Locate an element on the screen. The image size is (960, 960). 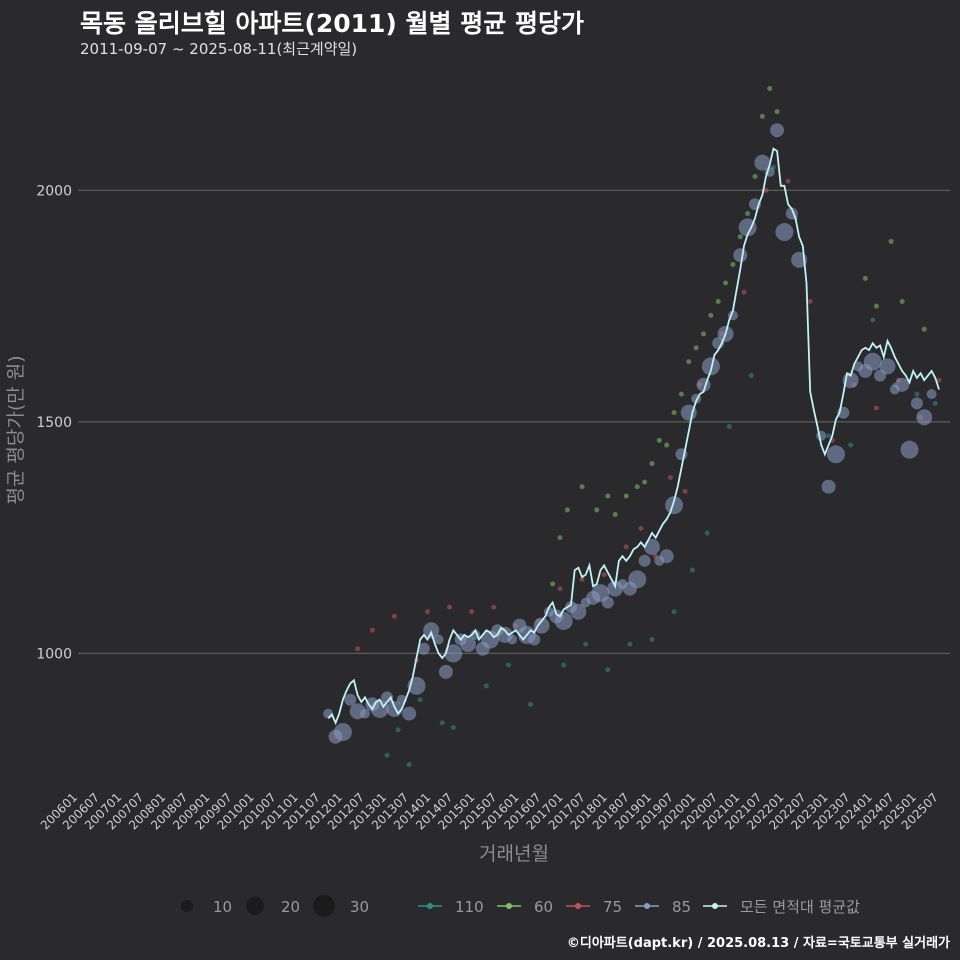
legend: 10 20 30 110 60 75 85 모든 면적대 평균값 is located at coordinates (520, 906).